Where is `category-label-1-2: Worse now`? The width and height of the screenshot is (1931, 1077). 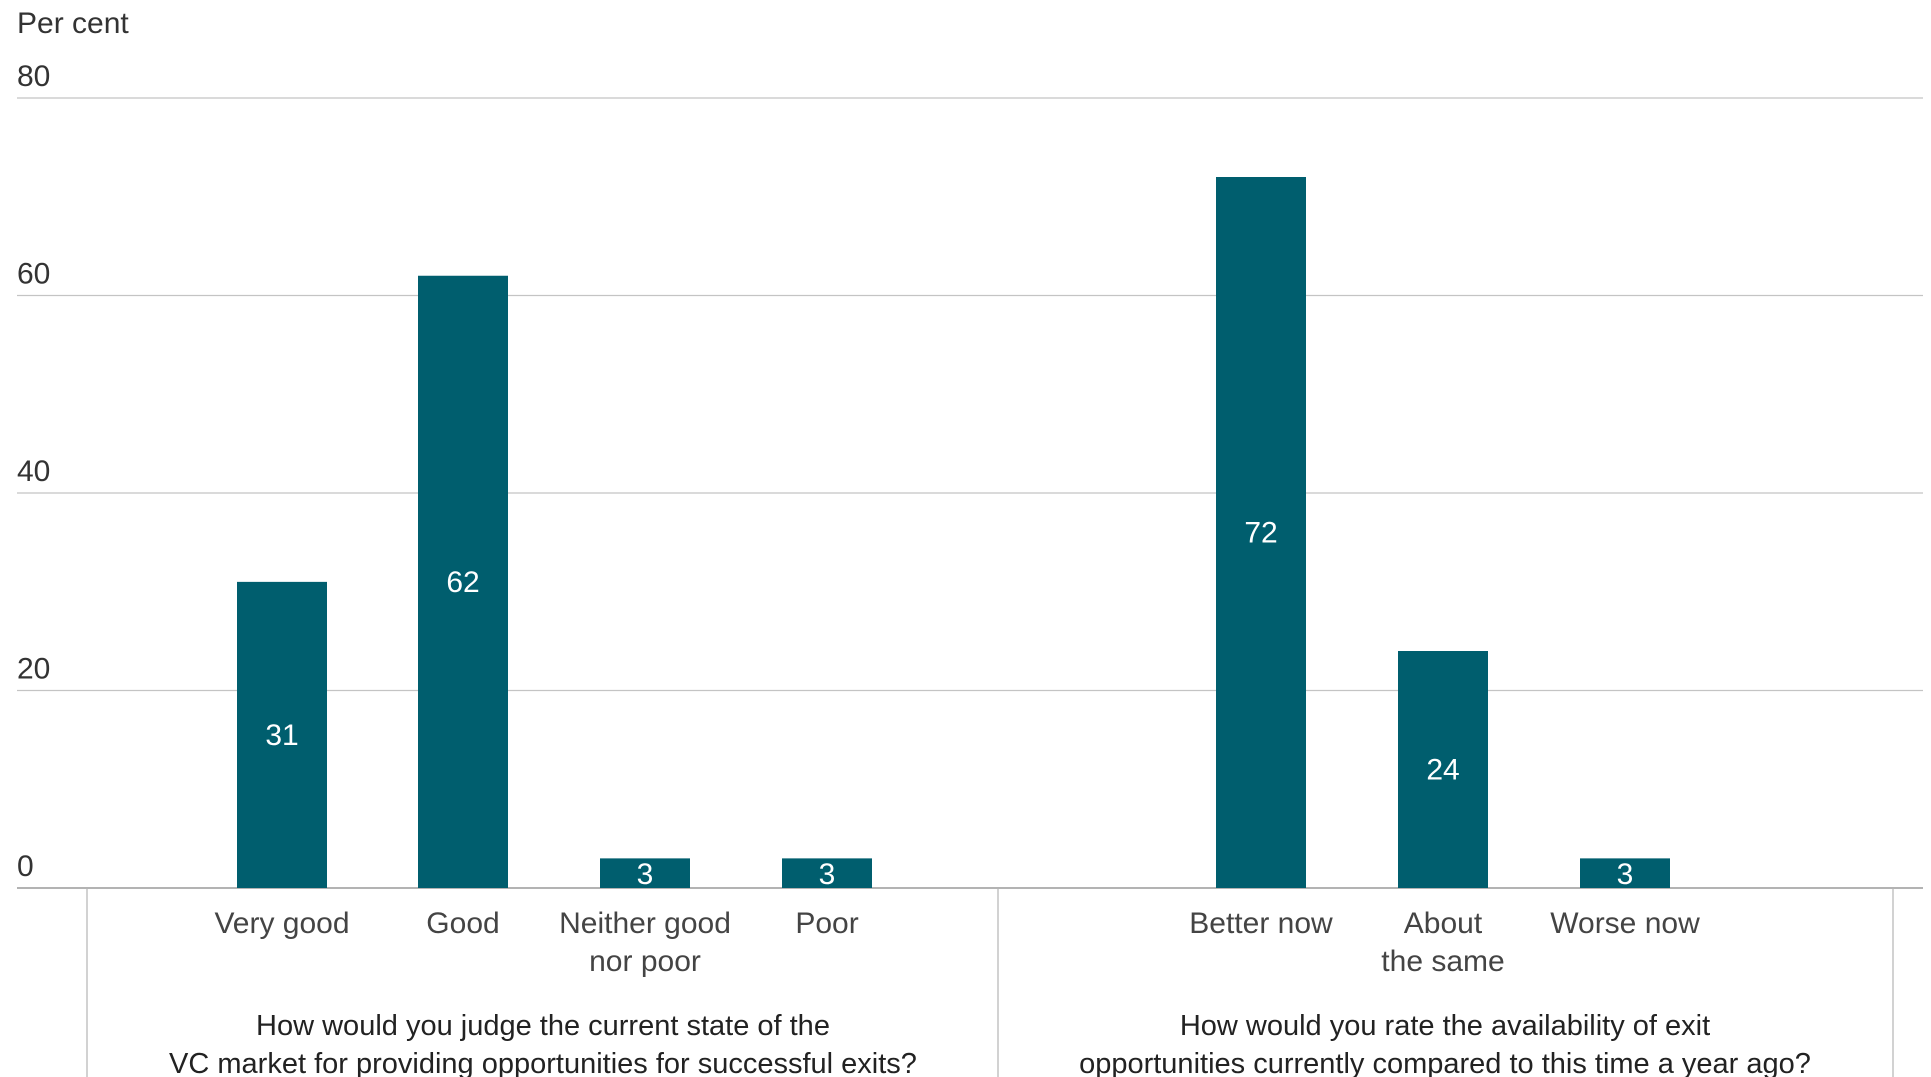 category-label-1-2: Worse now is located at coordinates (1625, 923).